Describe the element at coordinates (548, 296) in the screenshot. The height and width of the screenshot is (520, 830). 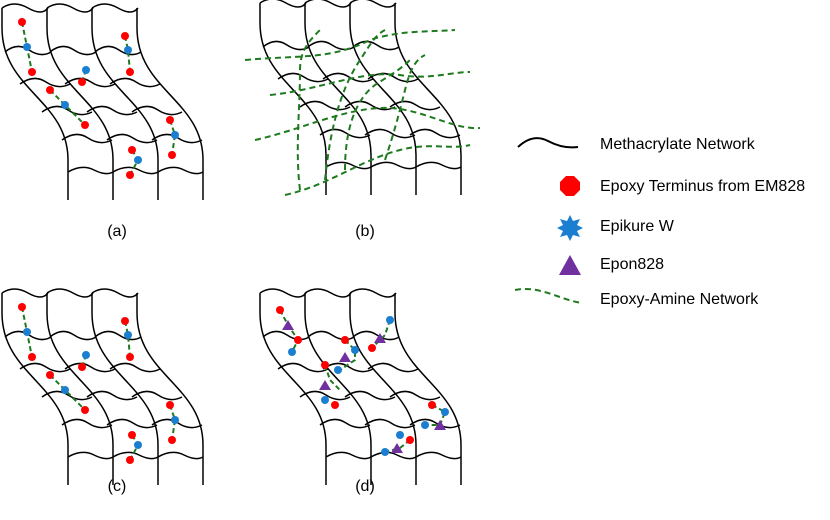
I see `legend-dashed` at that location.